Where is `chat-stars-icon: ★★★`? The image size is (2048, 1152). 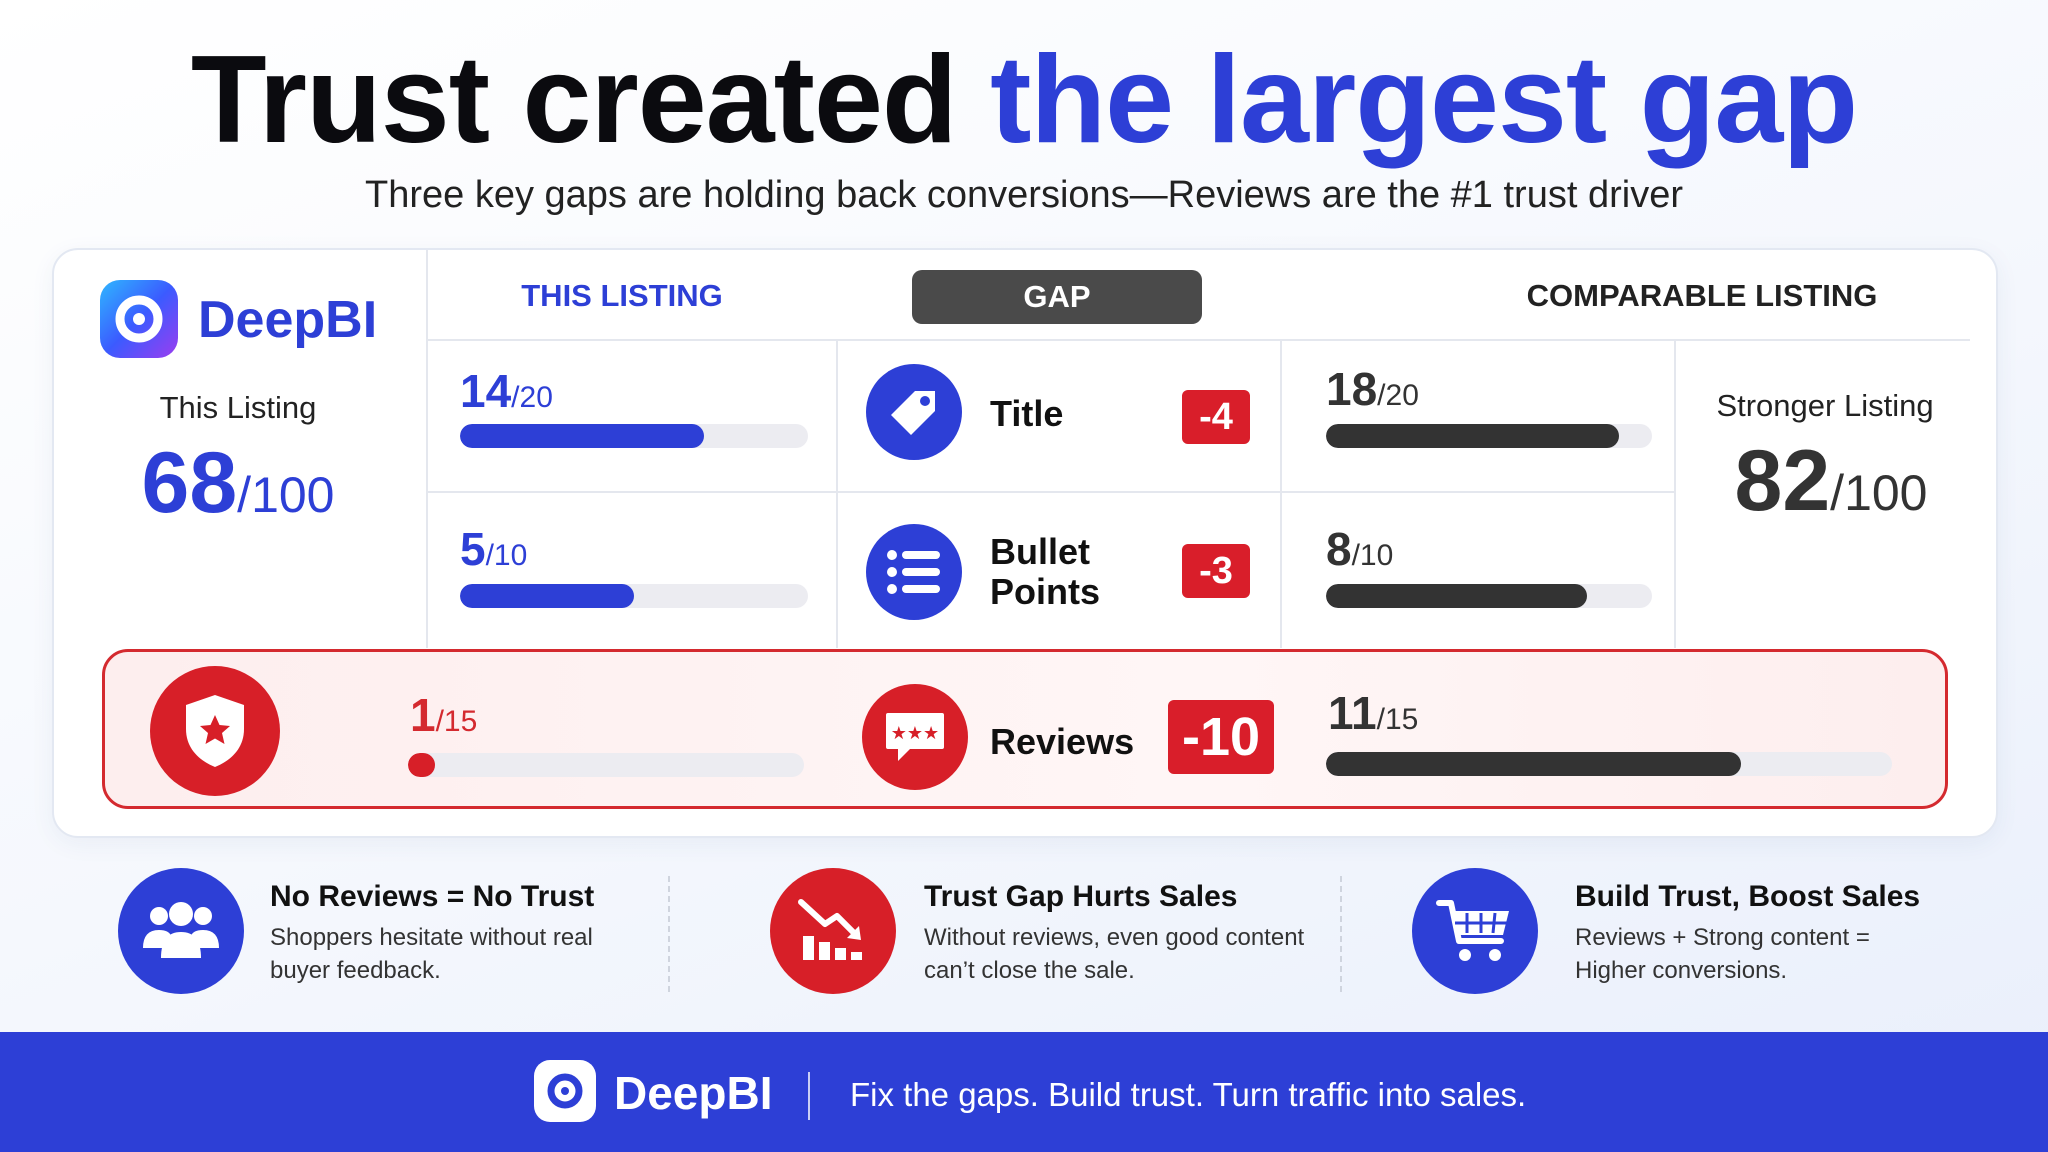 chat-stars-icon: ★★★ is located at coordinates (915, 737).